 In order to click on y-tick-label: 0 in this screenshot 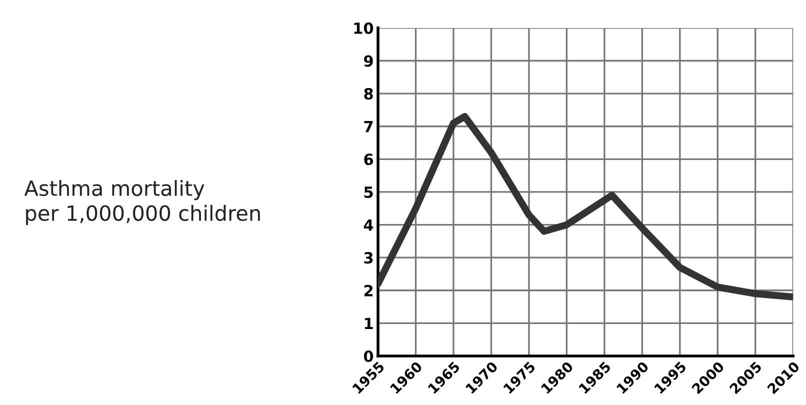, I will do `click(369, 356)`.